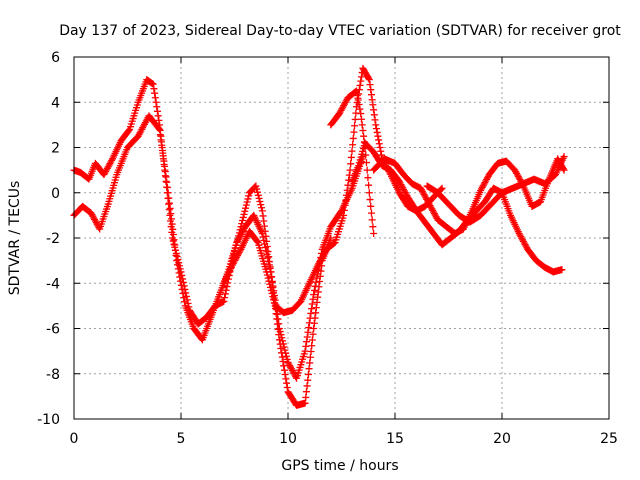  I want to click on y-tick-label: -4, so click(53, 284).